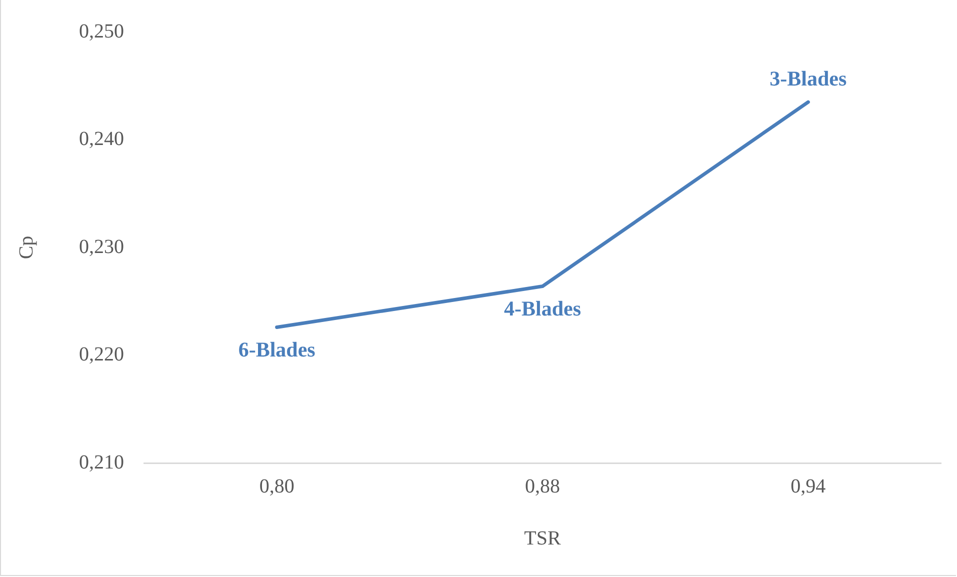 The width and height of the screenshot is (957, 577). Describe the element at coordinates (808, 486) in the screenshot. I see `x-tick-label: 0,94` at that location.